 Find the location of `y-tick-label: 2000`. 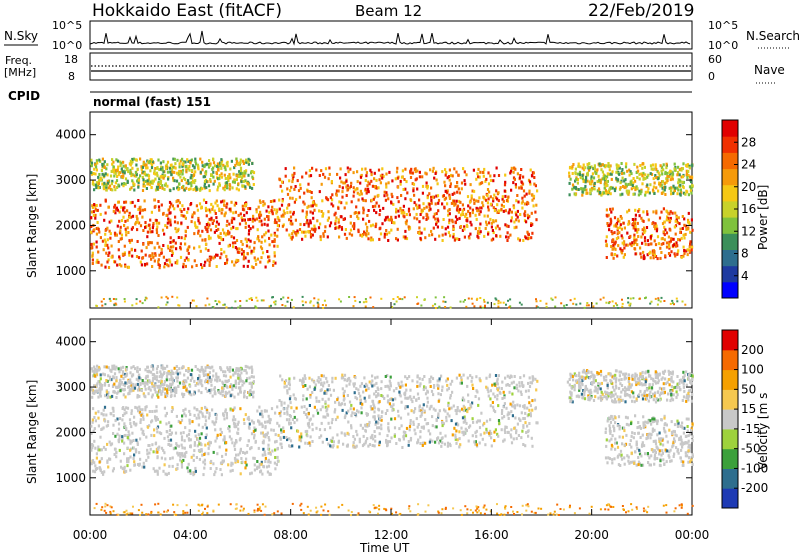

y-tick-label: 2000 is located at coordinates (70, 225).